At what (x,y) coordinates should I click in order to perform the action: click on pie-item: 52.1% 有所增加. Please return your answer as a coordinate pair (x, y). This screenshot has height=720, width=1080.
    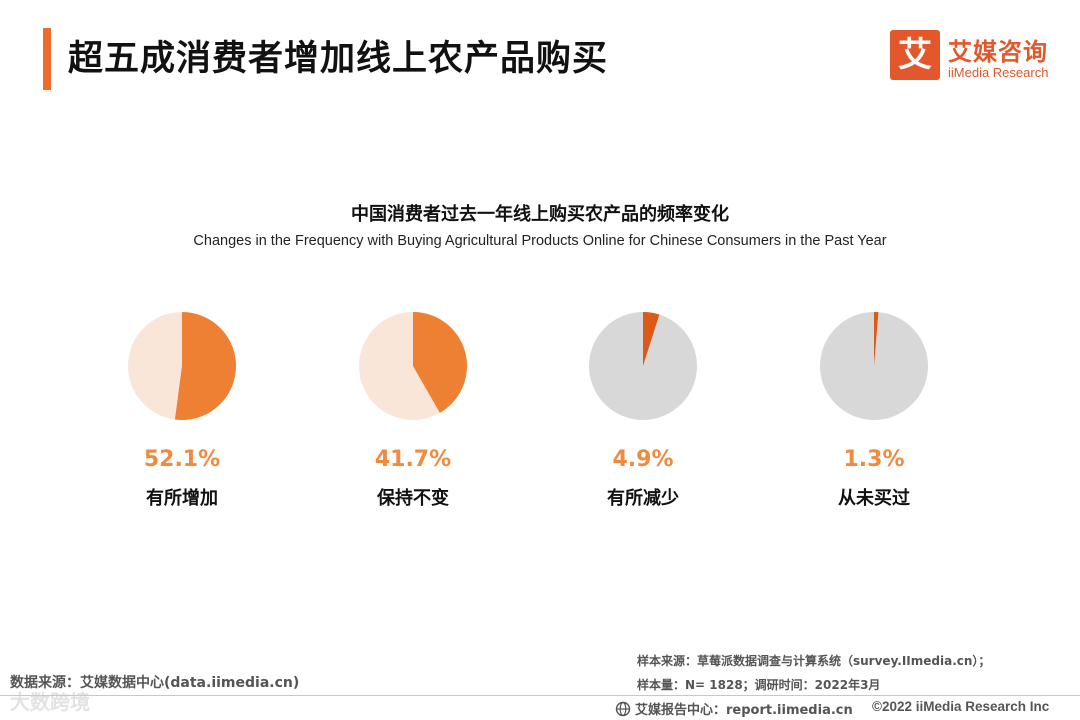
    Looking at the image, I should click on (182, 412).